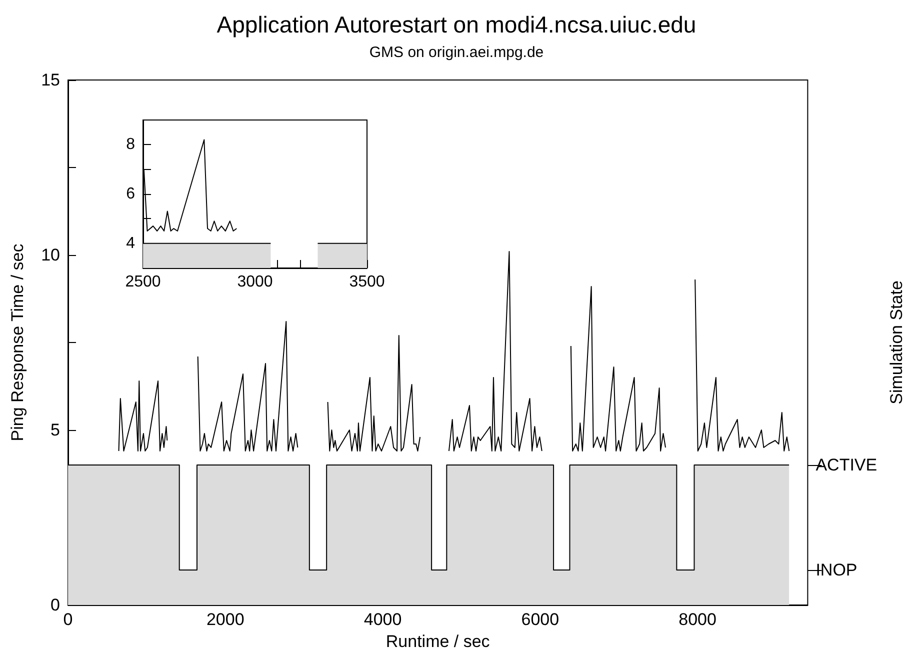 The image size is (913, 658). What do you see at coordinates (255, 282) in the screenshot?
I see `x-tick-label: 3000` at bounding box center [255, 282].